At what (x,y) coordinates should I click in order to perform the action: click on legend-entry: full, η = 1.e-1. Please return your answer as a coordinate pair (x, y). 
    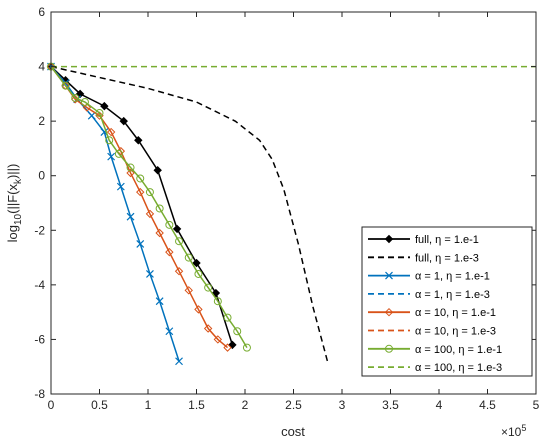
    Looking at the image, I should click on (423, 240).